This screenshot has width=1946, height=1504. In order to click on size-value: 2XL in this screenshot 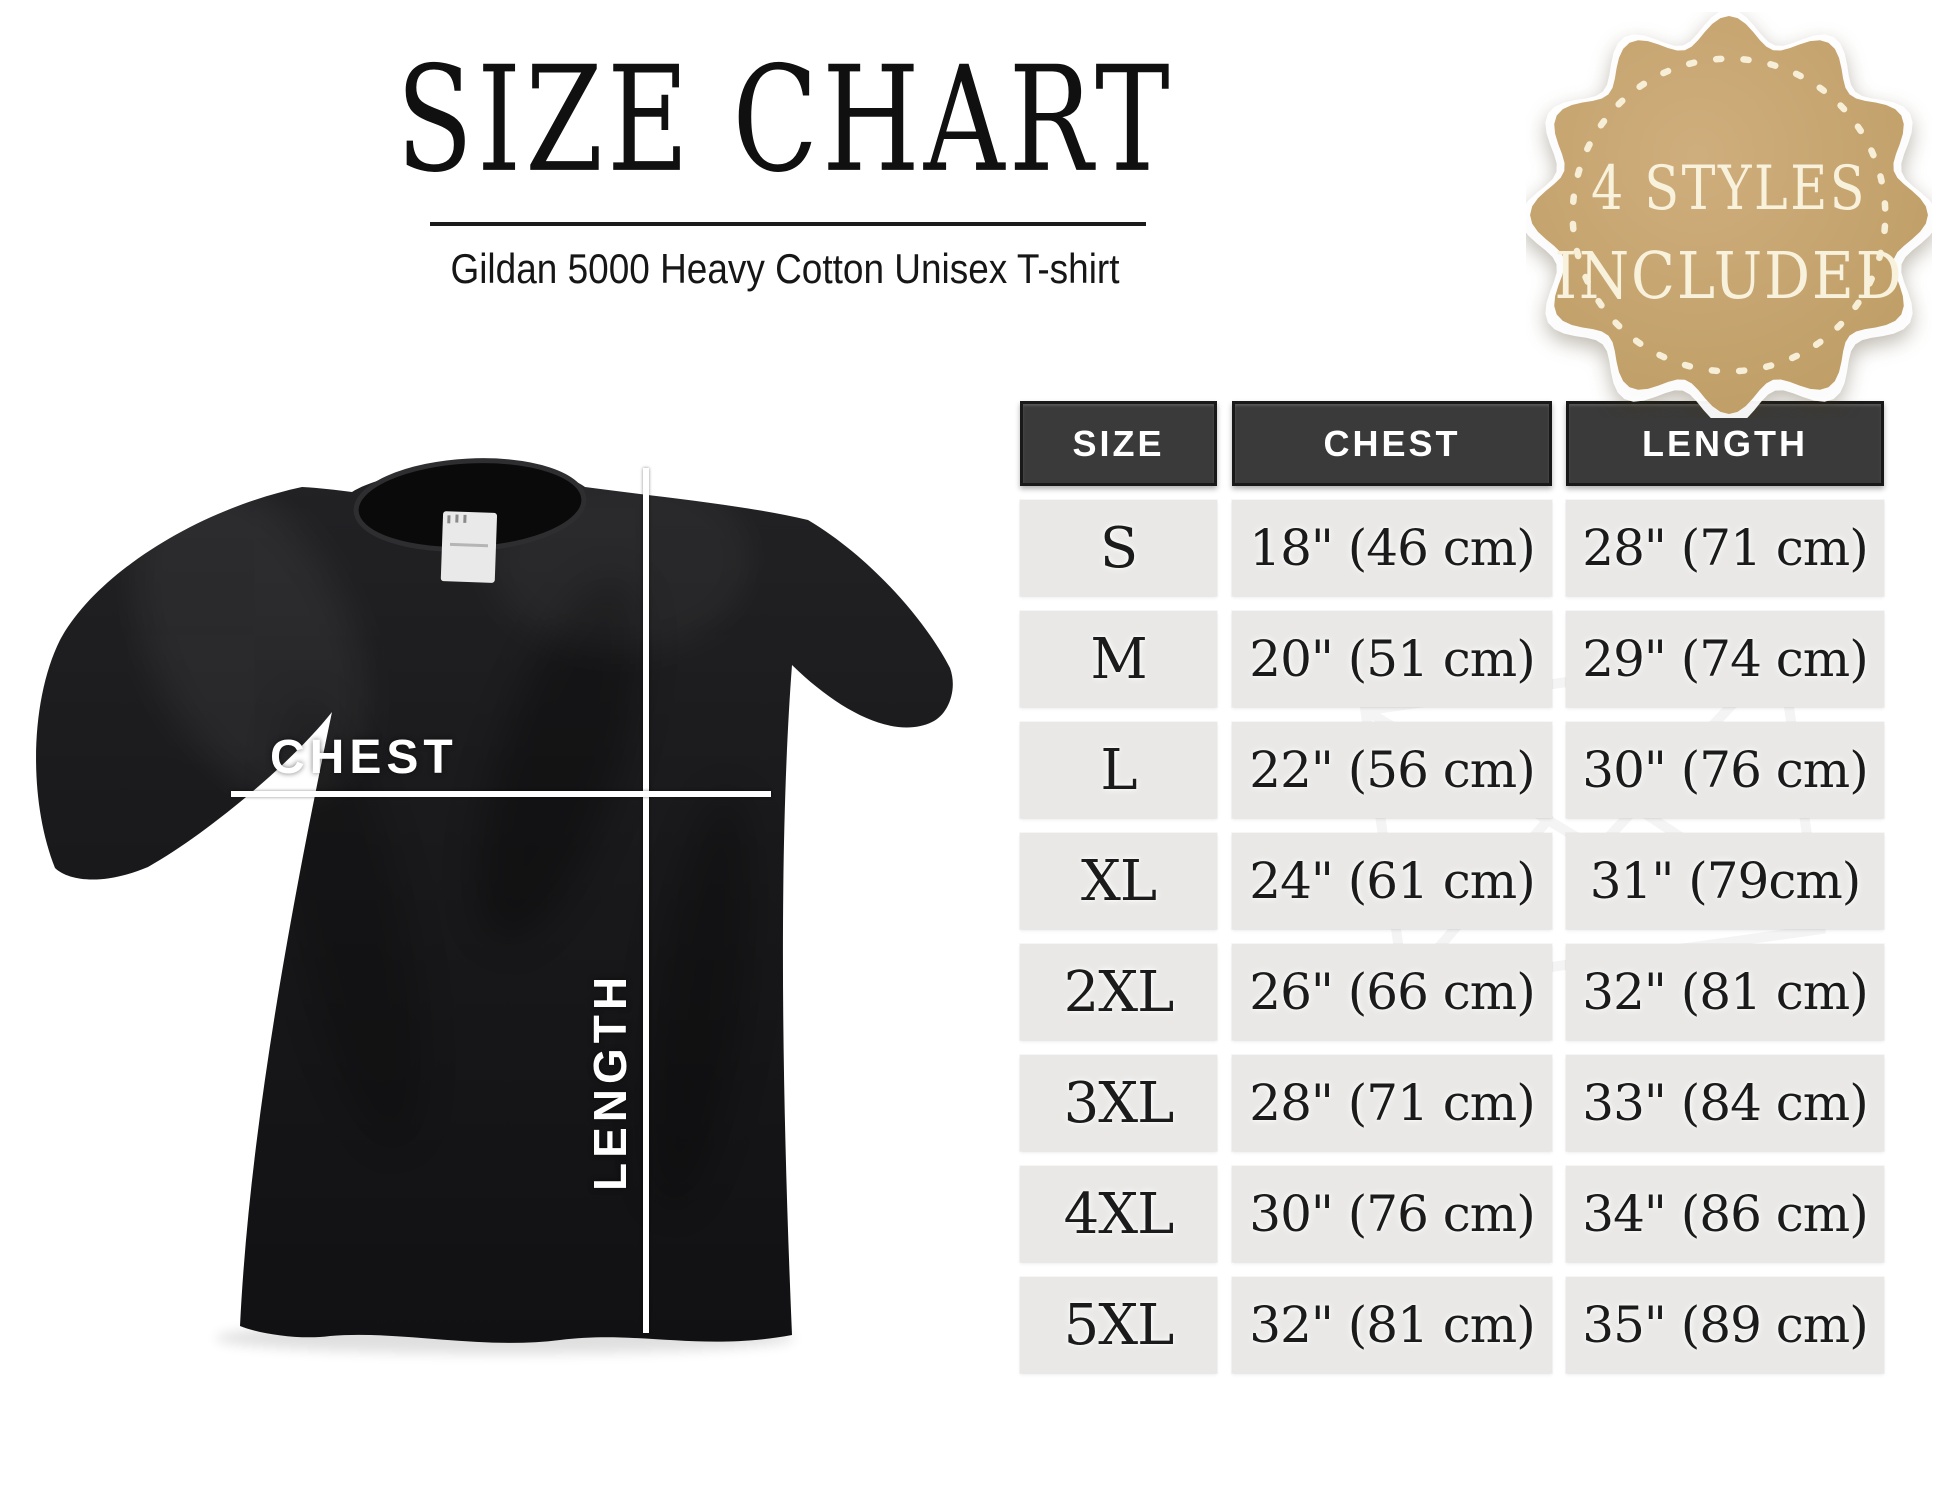, I will do `click(1118, 992)`.